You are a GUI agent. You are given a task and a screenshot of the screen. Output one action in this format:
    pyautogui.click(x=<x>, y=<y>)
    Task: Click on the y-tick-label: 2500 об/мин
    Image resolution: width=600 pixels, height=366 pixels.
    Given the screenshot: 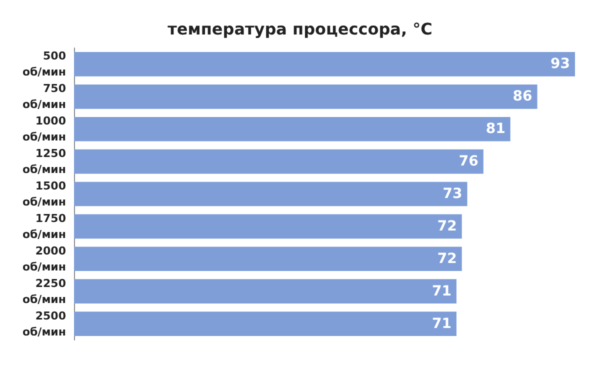 What is the action you would take?
    pyautogui.click(x=44, y=323)
    